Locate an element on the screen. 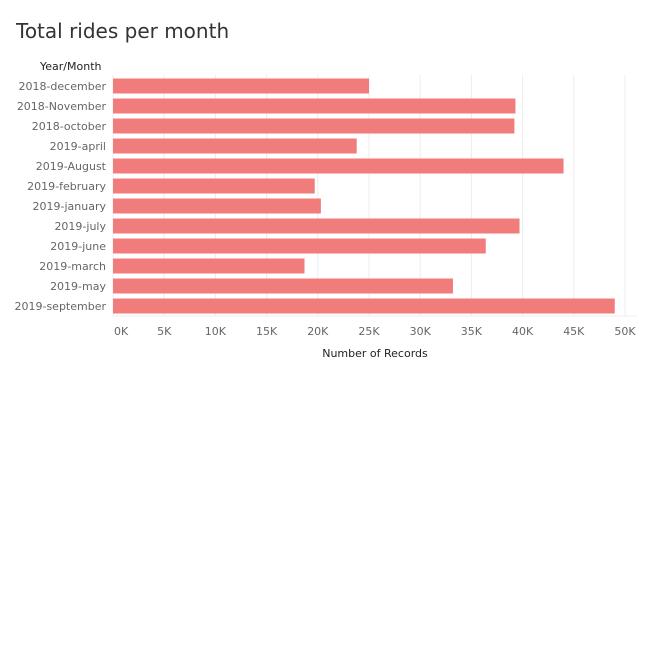  x-tick-label: 10K is located at coordinates (216, 331).